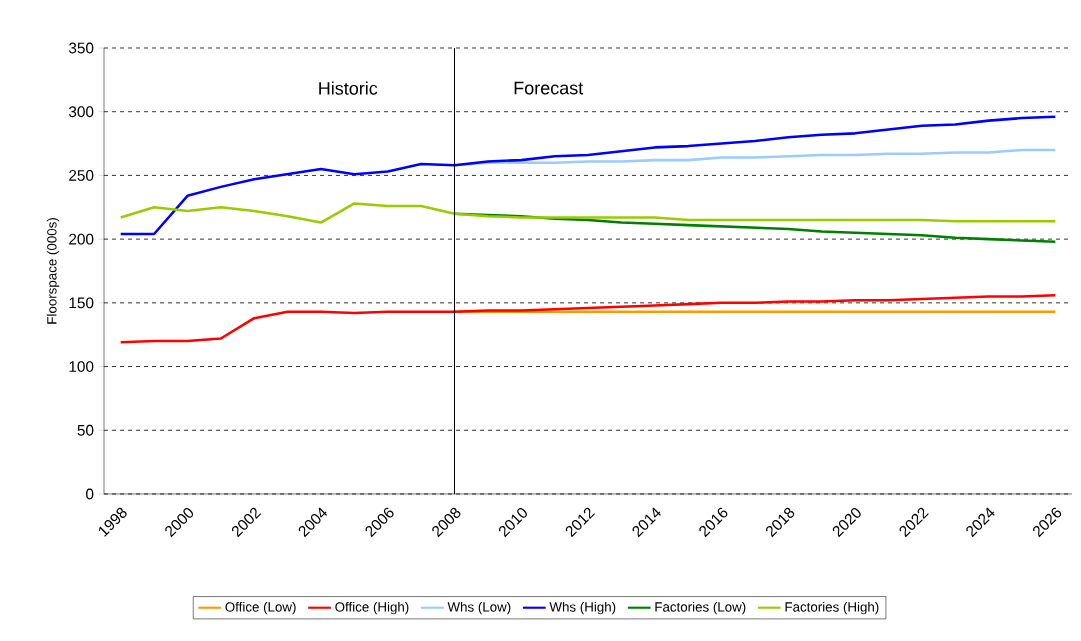 The height and width of the screenshot is (641, 1081). I want to click on y-tick-label: 300, so click(81, 112).